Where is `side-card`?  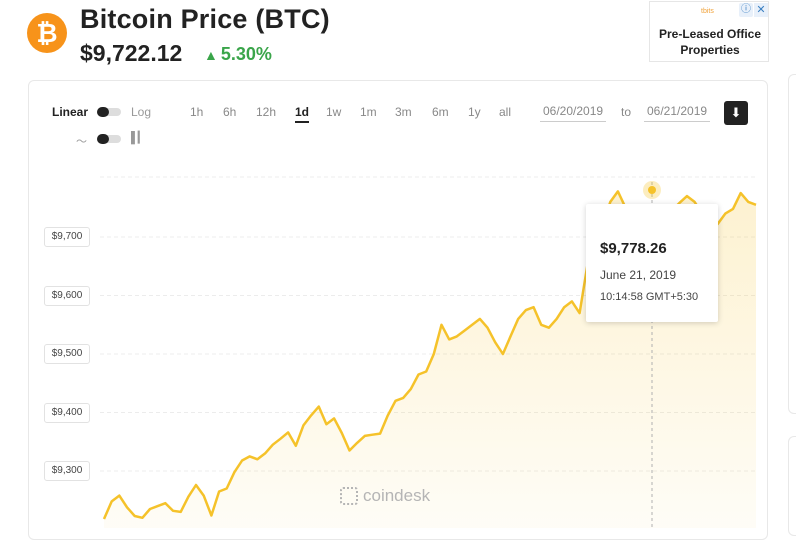
side-card is located at coordinates (792, 244).